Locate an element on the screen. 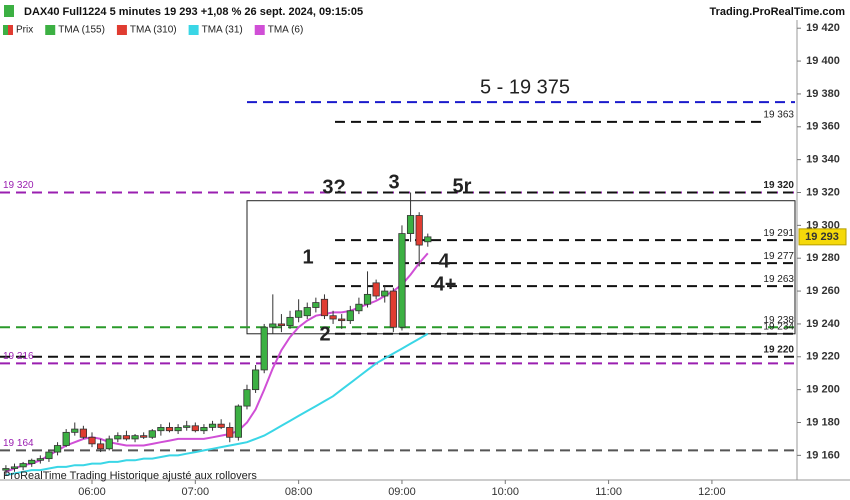 The height and width of the screenshot is (500, 850). level-label: 19 216 is located at coordinates (18, 356).